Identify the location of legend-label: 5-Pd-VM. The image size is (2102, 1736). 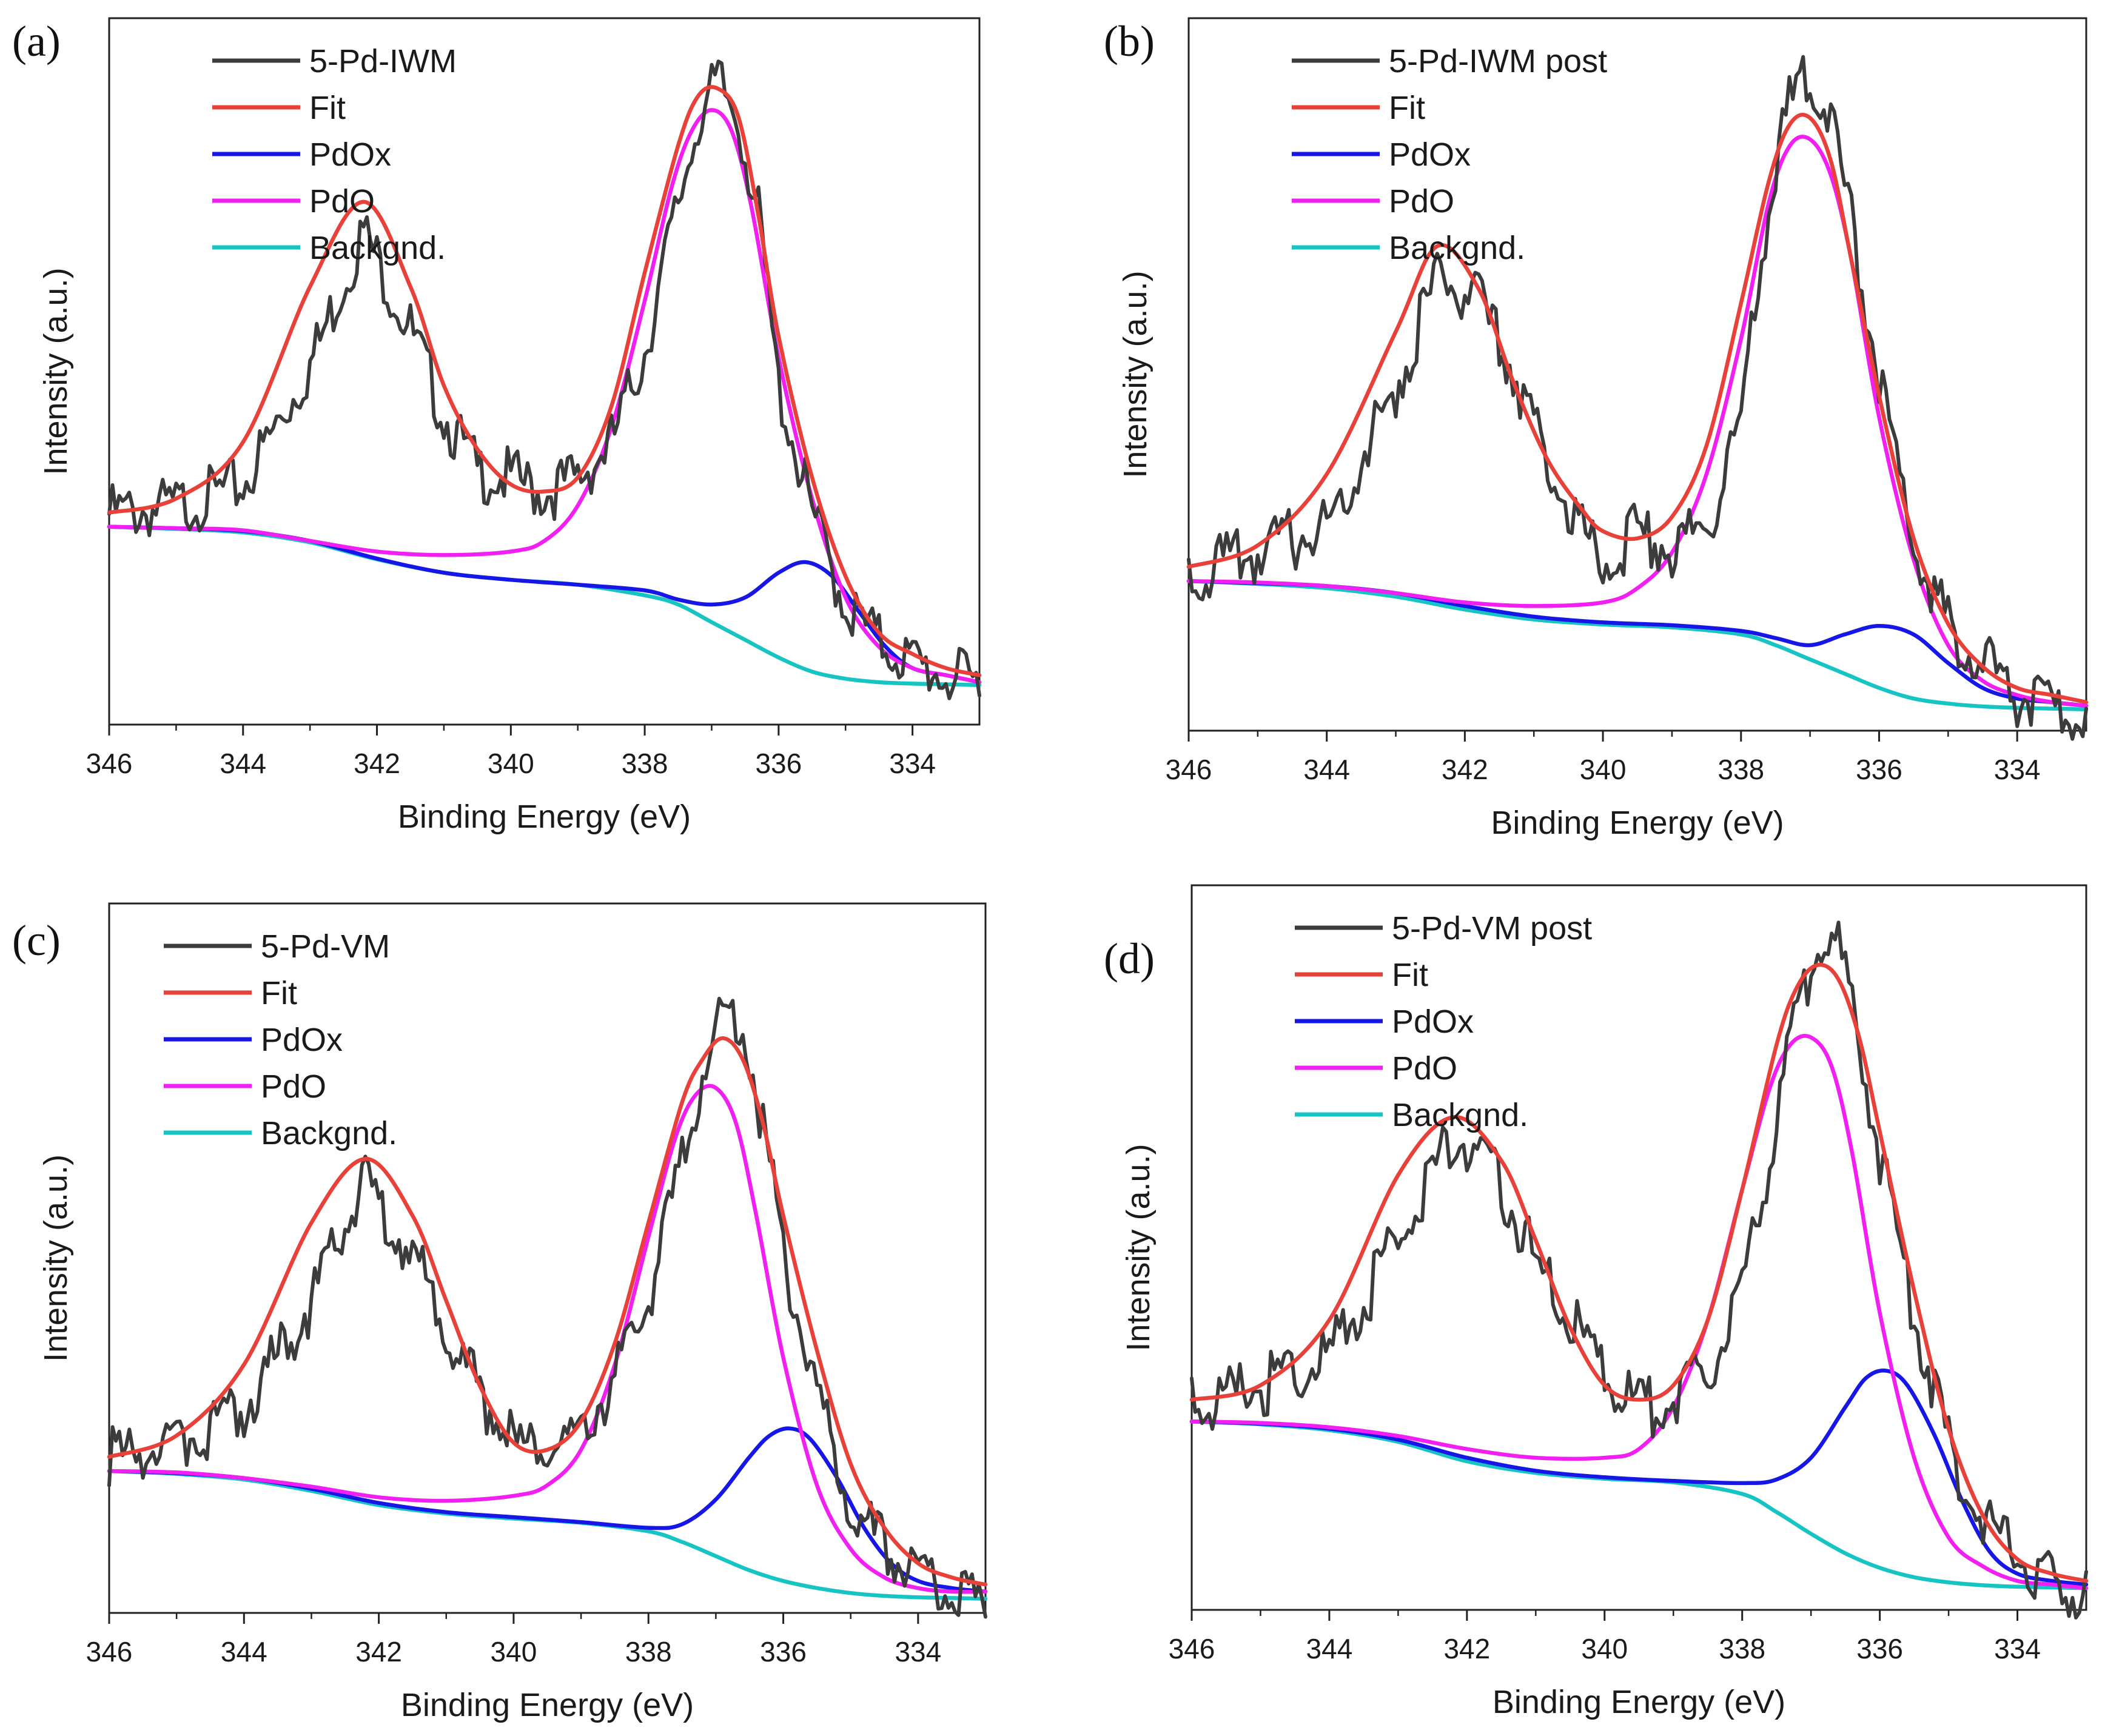
(325, 946).